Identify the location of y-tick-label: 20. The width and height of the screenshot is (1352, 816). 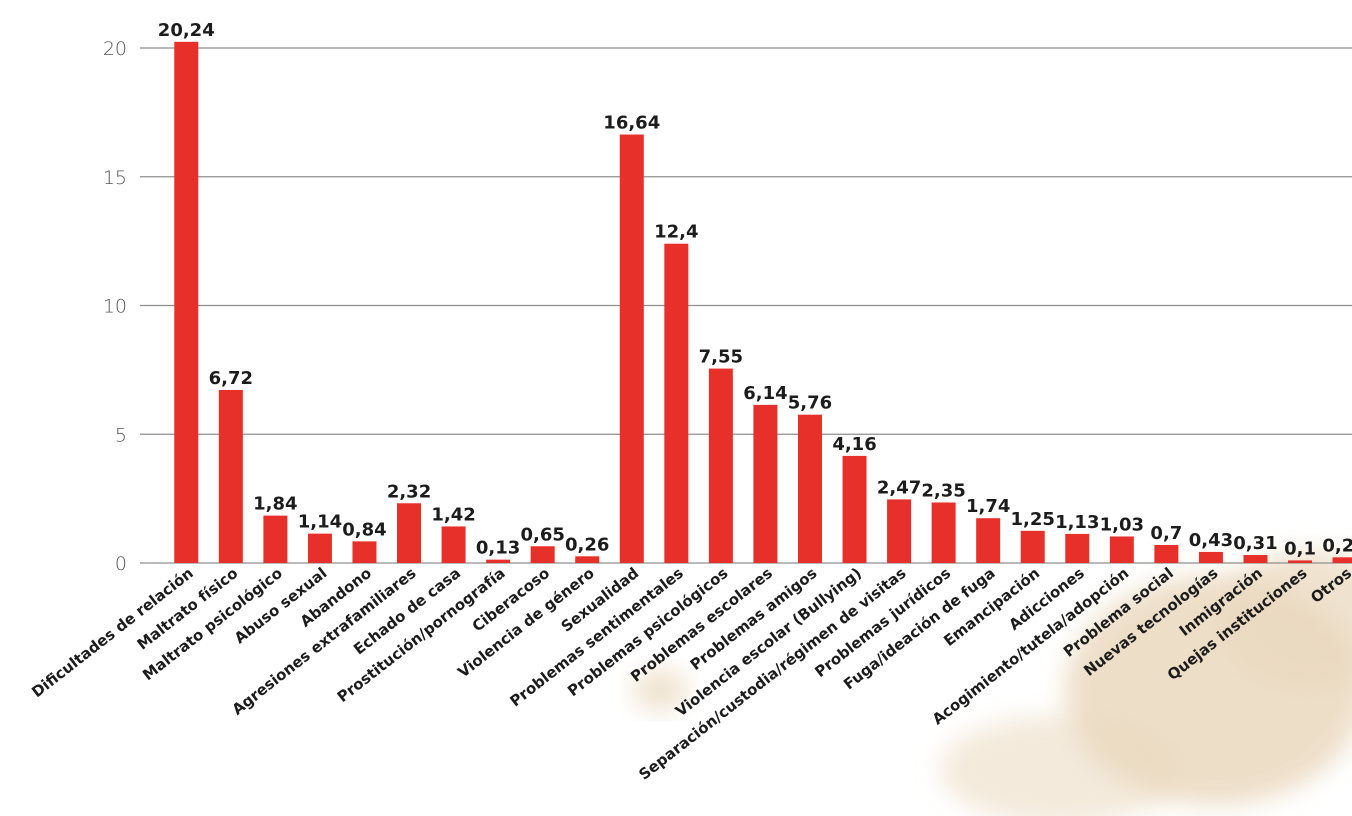
(115, 49).